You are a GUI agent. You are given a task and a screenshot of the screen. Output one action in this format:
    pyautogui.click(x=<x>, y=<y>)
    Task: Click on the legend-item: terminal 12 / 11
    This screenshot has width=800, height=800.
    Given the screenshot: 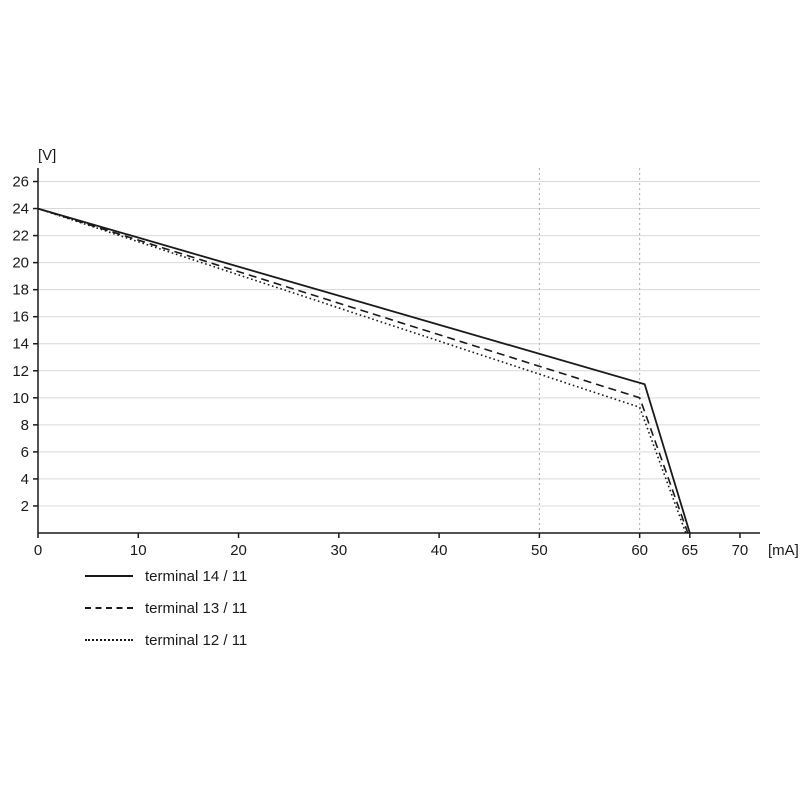 What is the action you would take?
    pyautogui.click(x=166, y=640)
    